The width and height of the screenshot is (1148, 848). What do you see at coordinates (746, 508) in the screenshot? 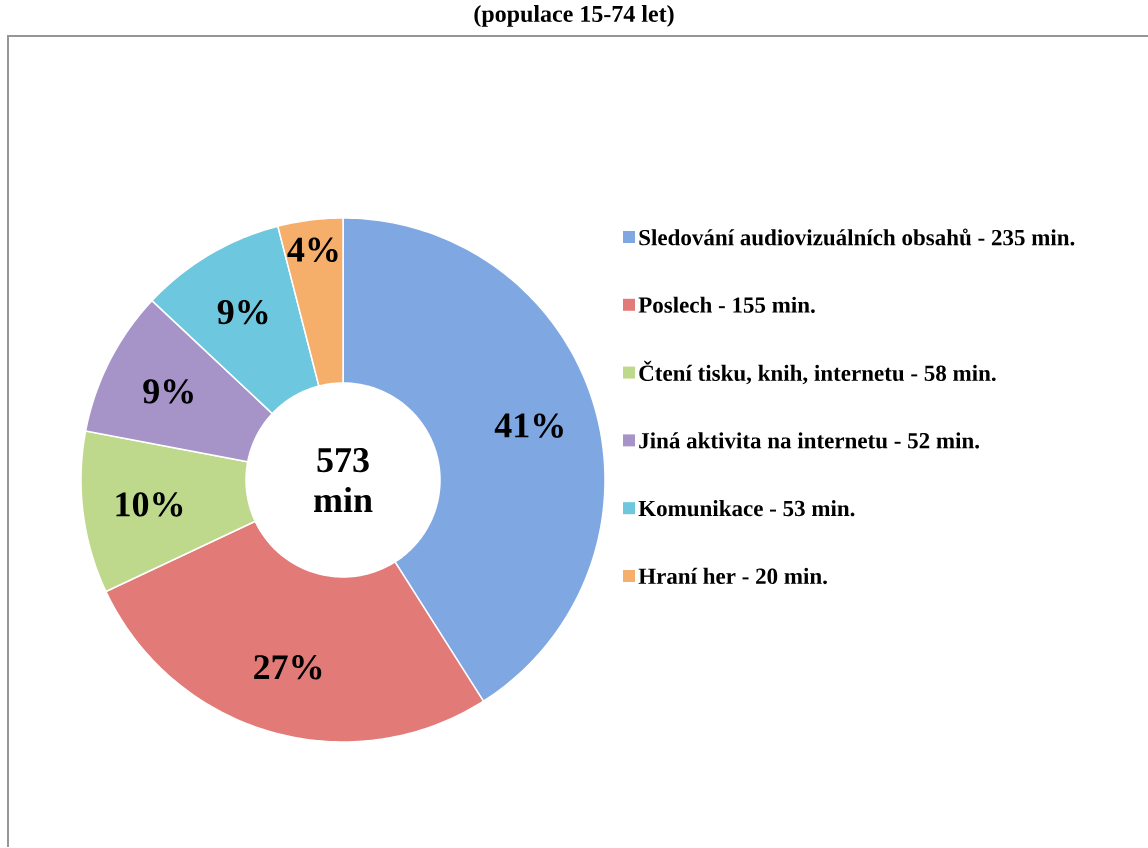
I see `legend-label: Komunikace - 53 min.` at bounding box center [746, 508].